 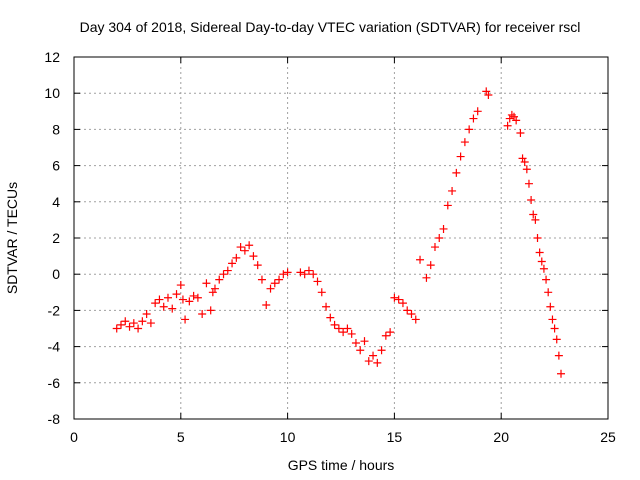 I want to click on x-tick-label: 0, so click(x=74, y=437).